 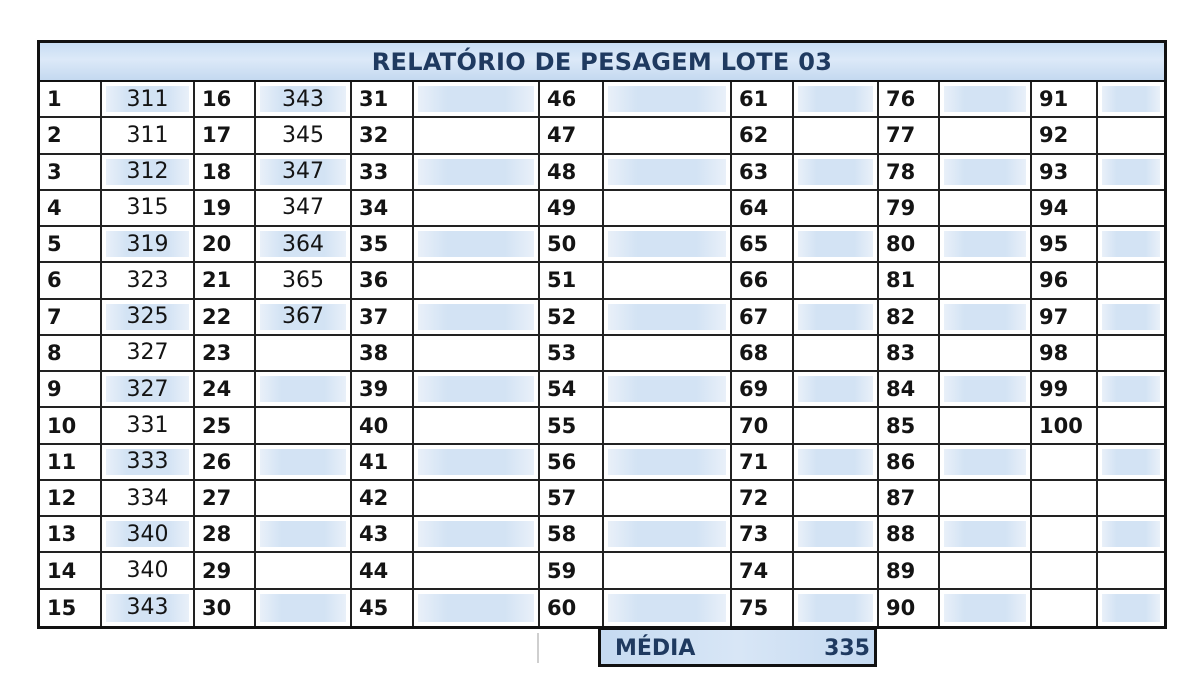 I want to click on entry-number: 86, so click(x=909, y=462).